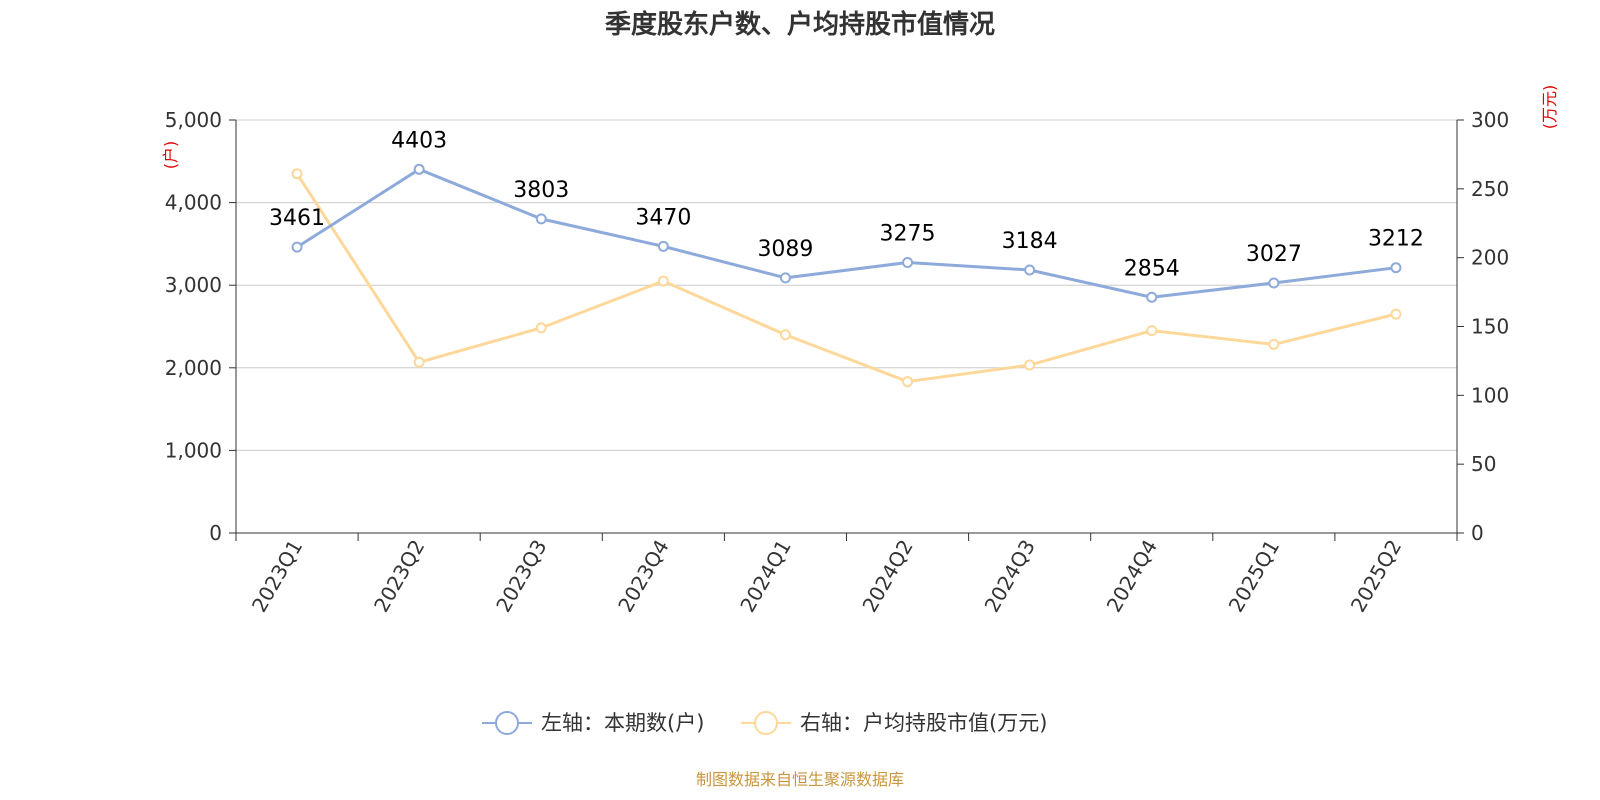 This screenshot has height=800, width=1600. What do you see at coordinates (193, 450) in the screenshot?
I see `left-tick-label: 1,000` at bounding box center [193, 450].